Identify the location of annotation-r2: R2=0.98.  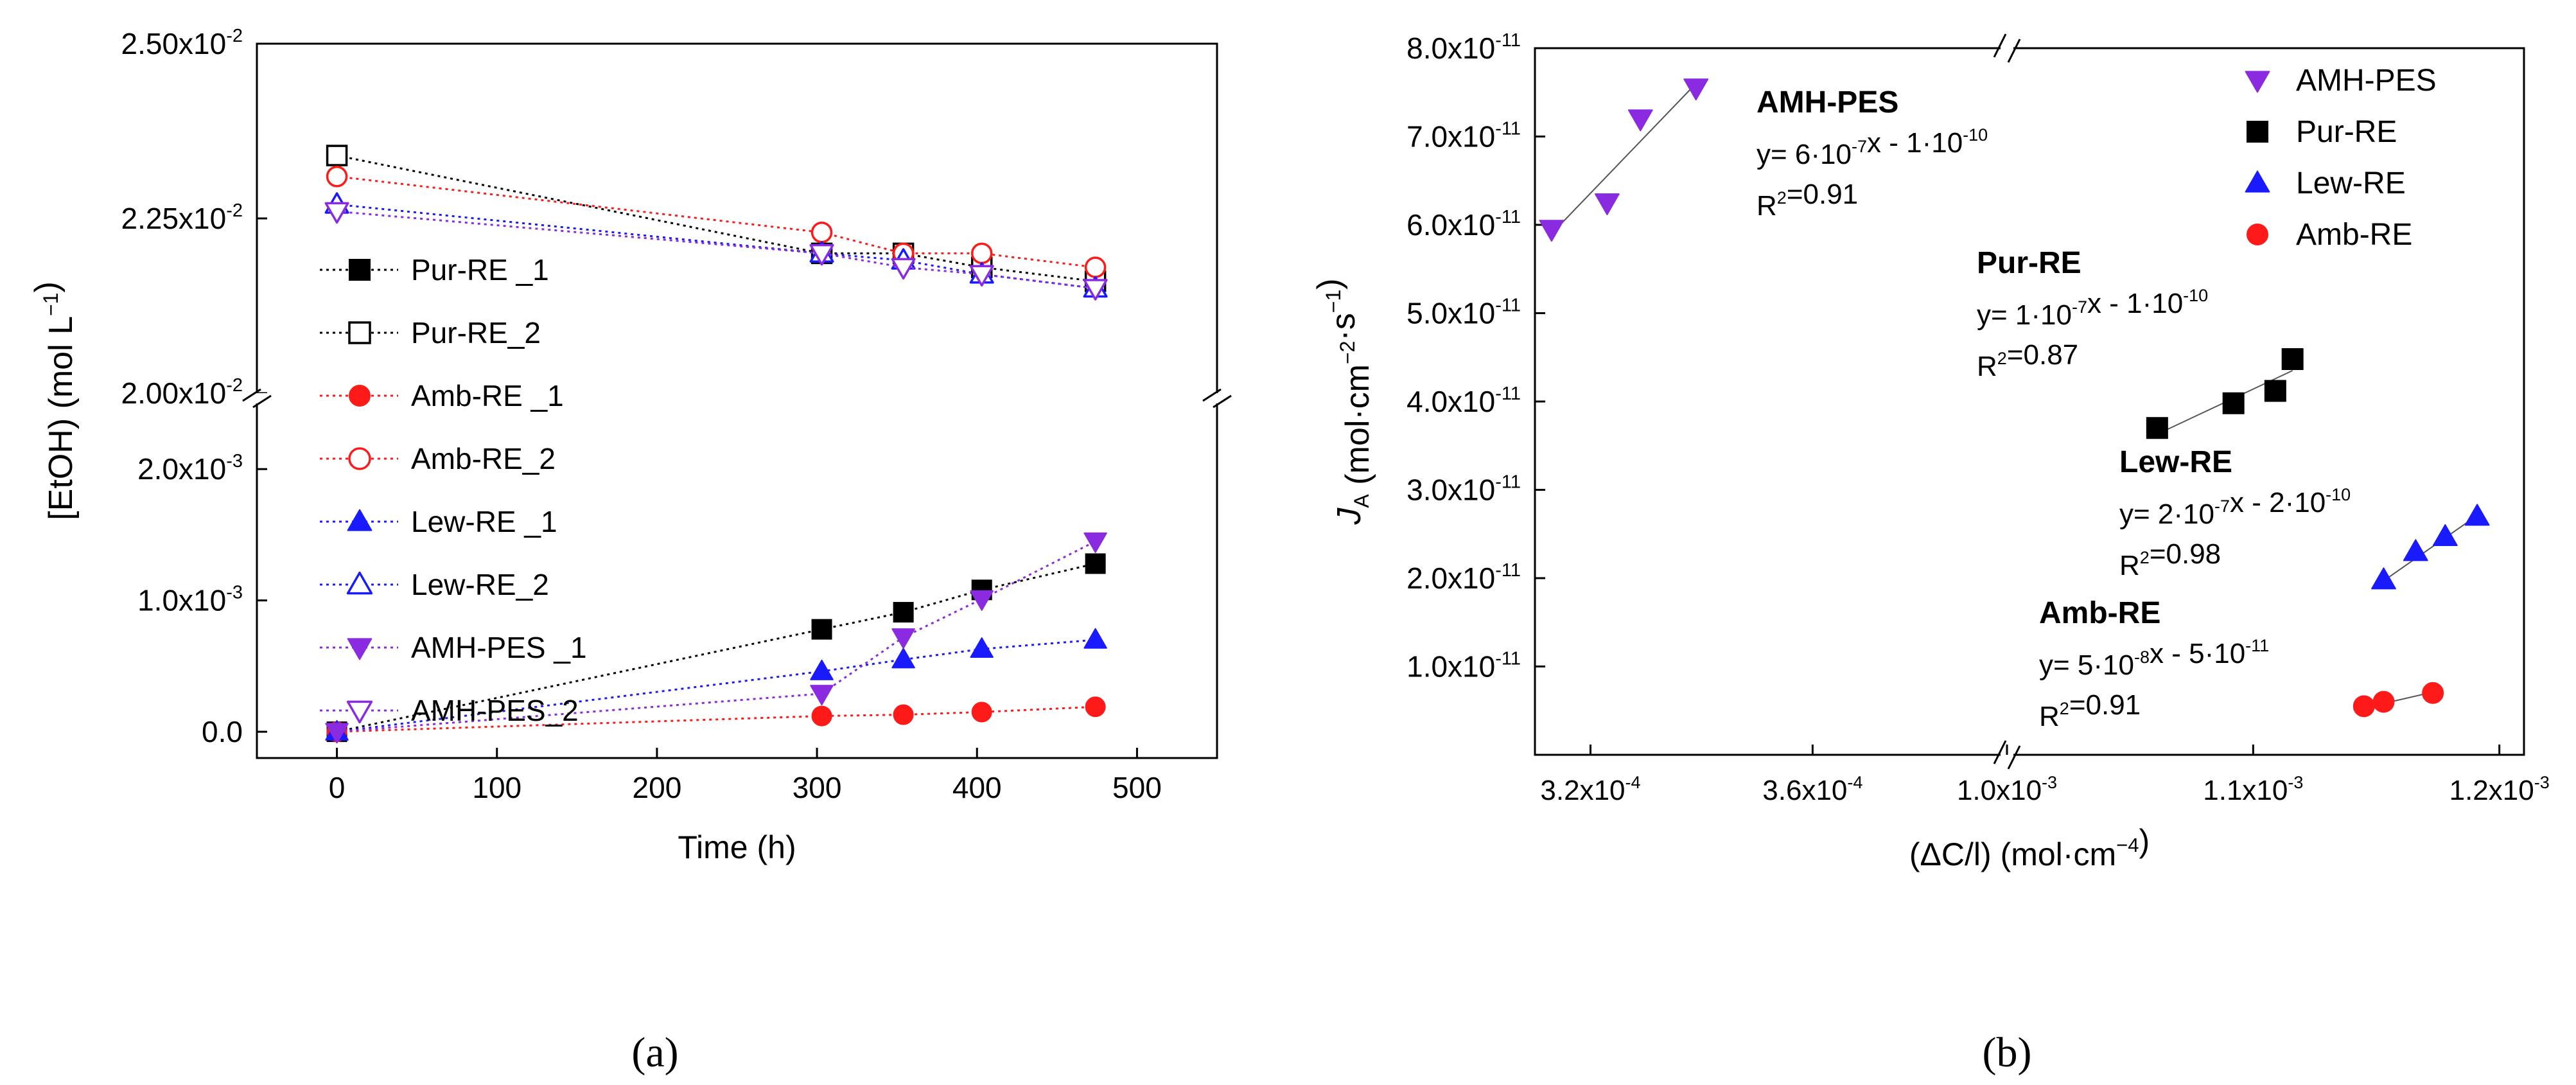
(2170, 559).